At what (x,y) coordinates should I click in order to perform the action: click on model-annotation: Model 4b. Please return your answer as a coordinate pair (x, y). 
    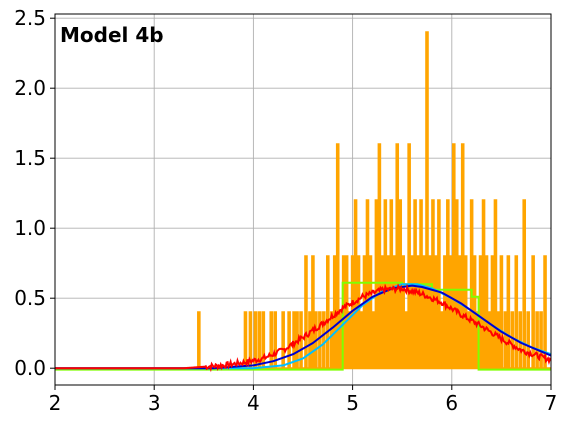
    Looking at the image, I should click on (112, 35).